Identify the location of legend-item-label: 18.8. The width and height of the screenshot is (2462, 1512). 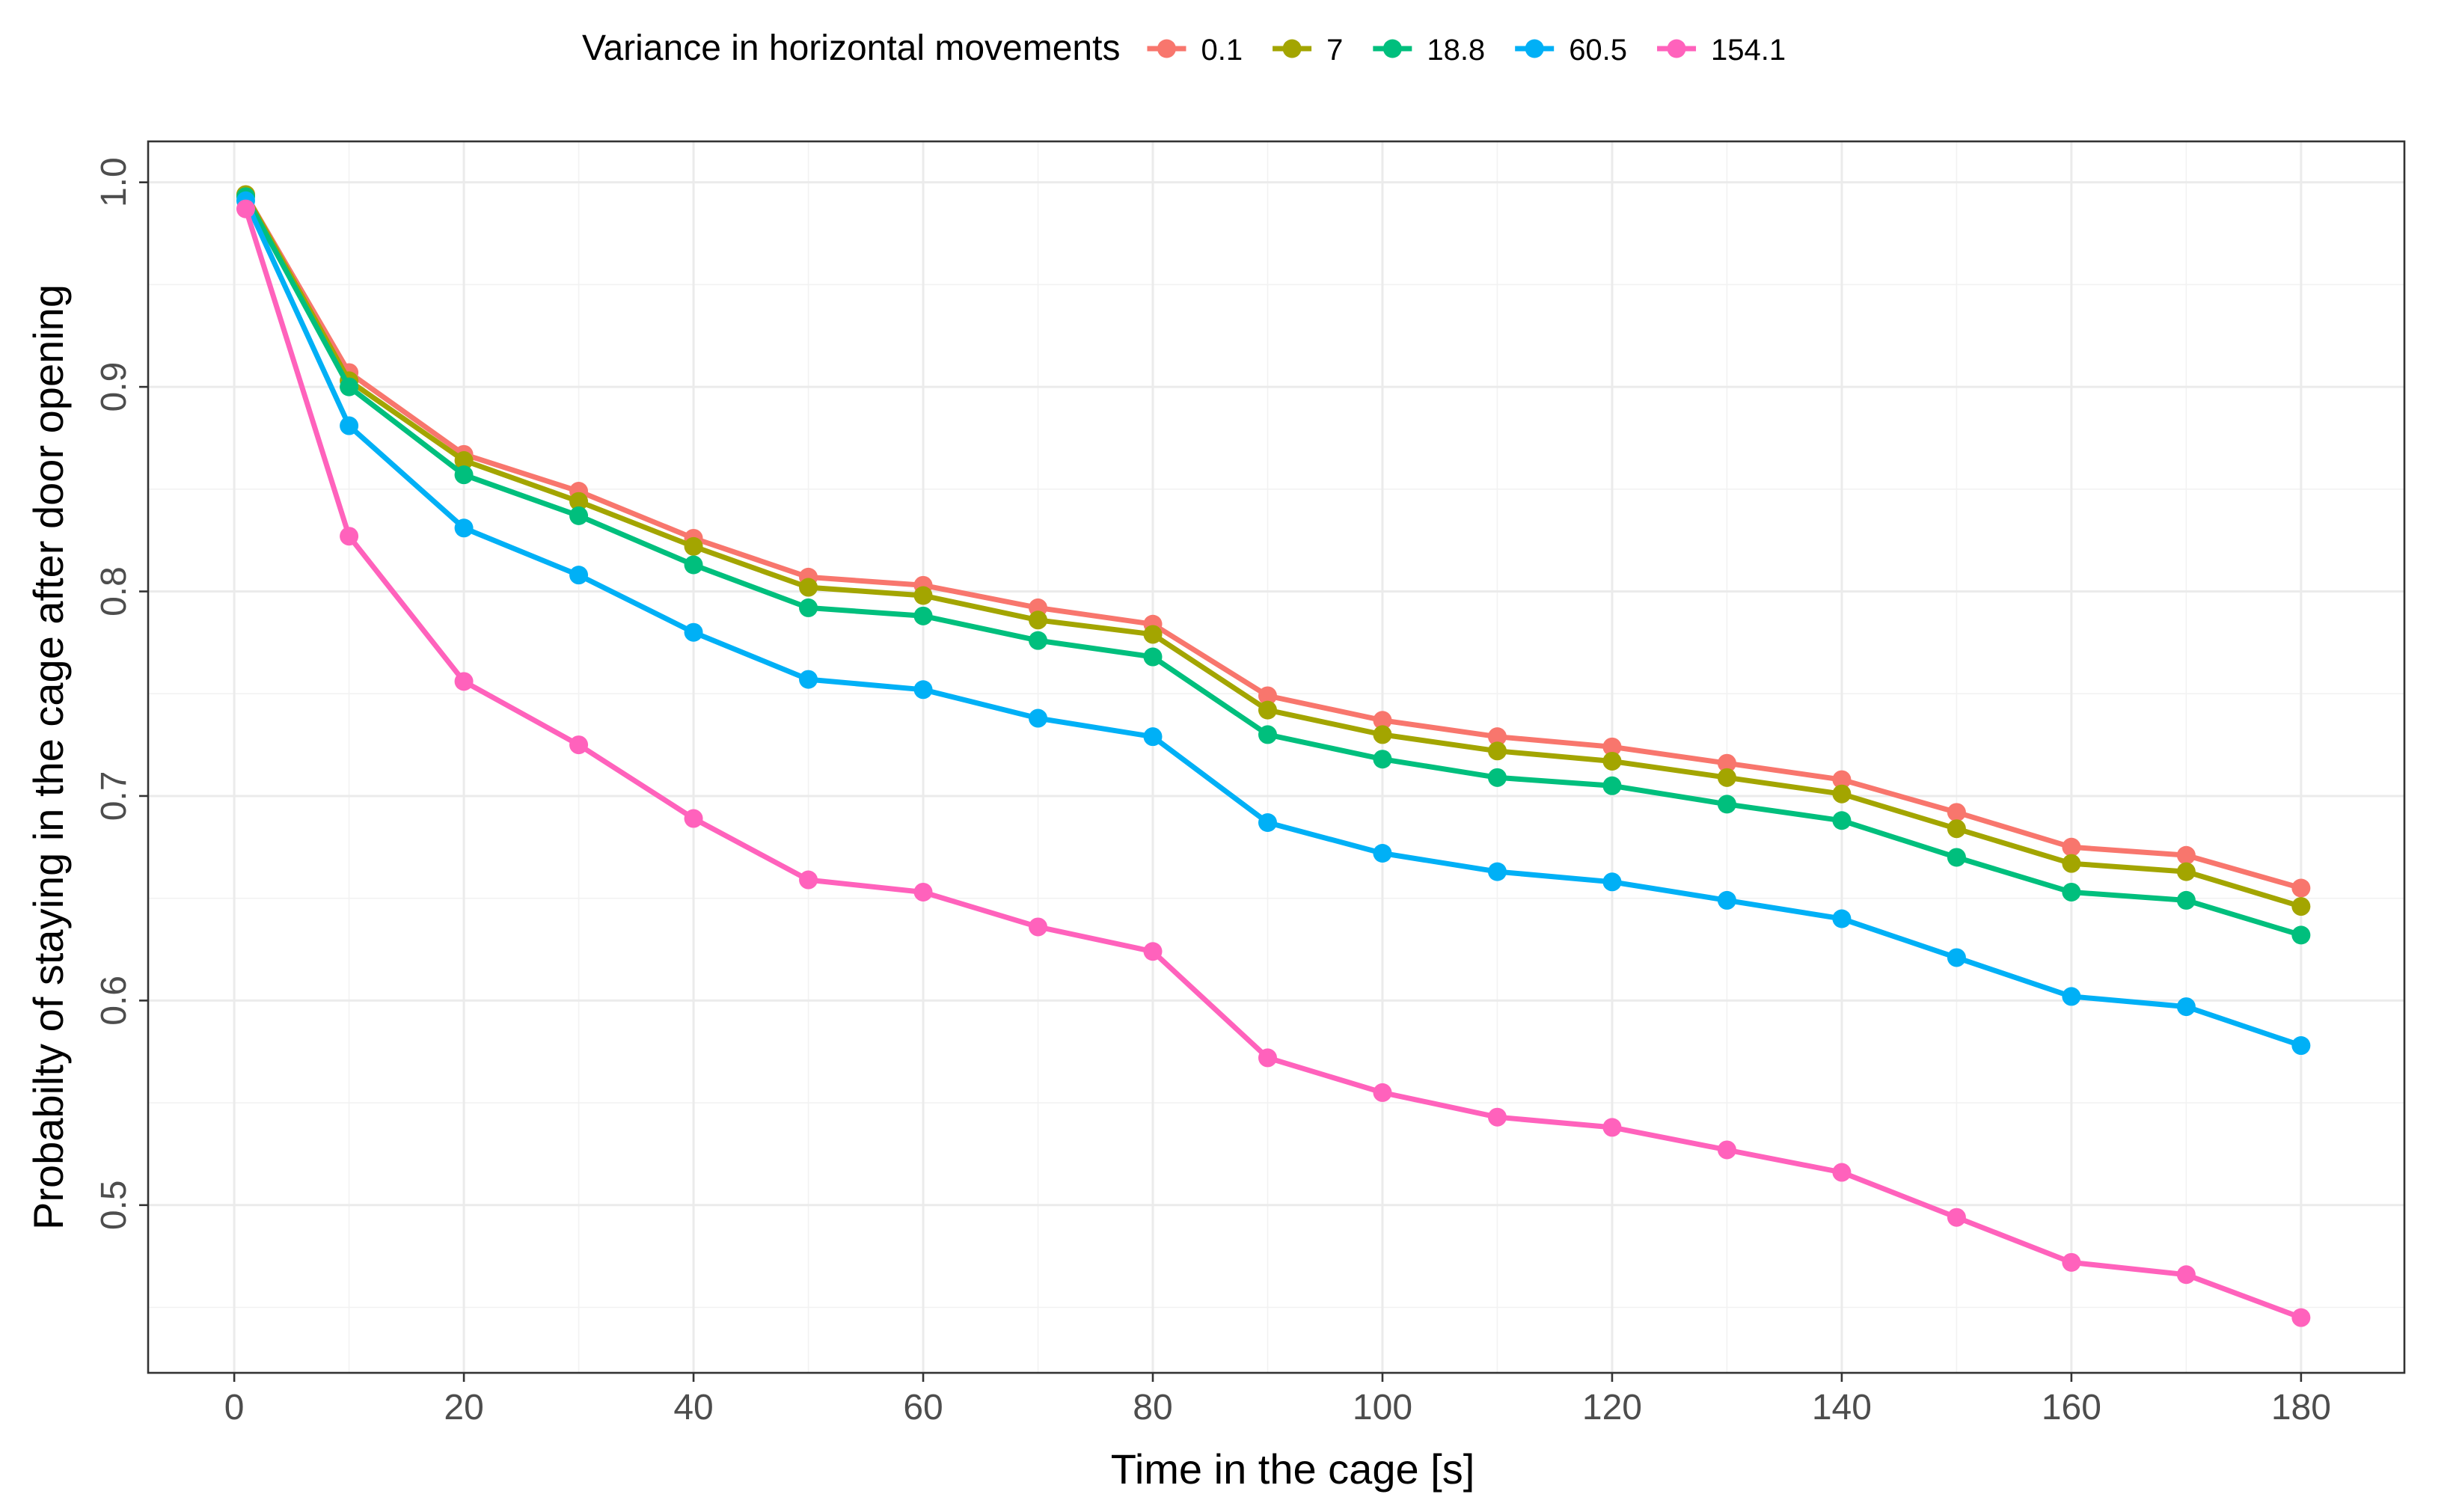
(1456, 50).